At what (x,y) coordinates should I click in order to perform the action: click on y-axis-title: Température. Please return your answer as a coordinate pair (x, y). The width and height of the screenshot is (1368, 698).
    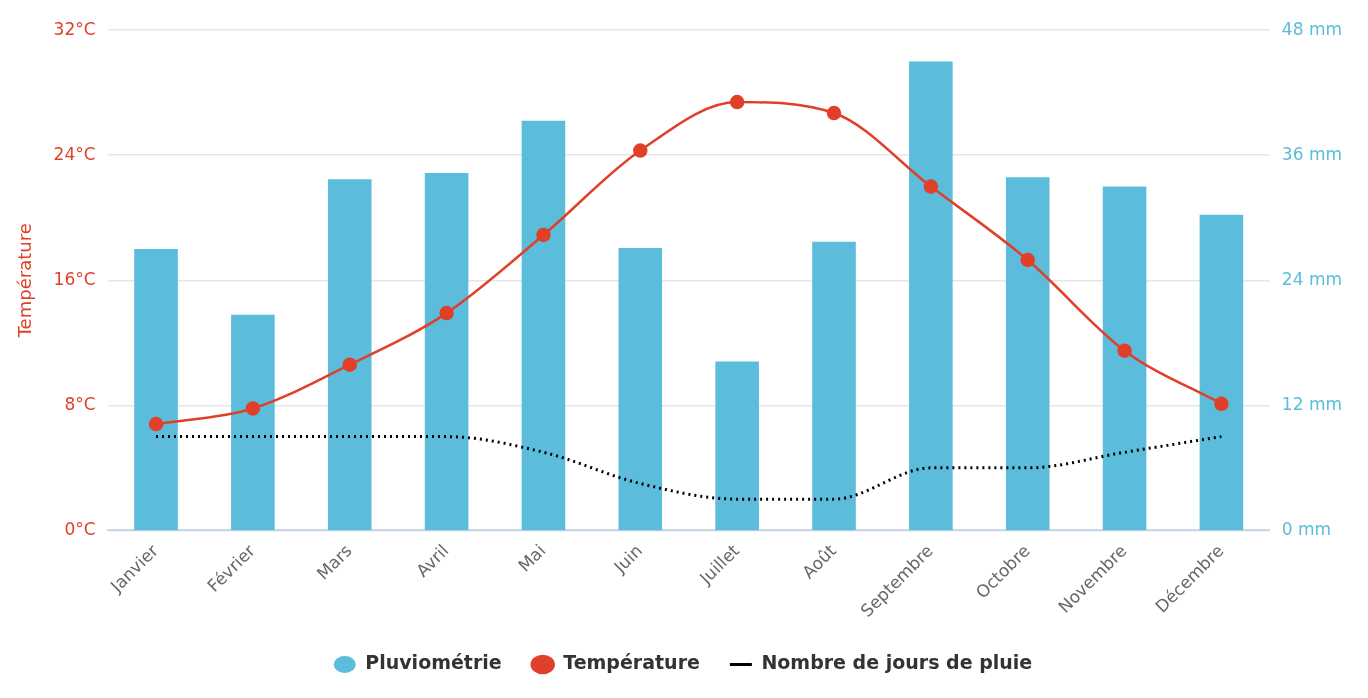
    Looking at the image, I should click on (25, 281).